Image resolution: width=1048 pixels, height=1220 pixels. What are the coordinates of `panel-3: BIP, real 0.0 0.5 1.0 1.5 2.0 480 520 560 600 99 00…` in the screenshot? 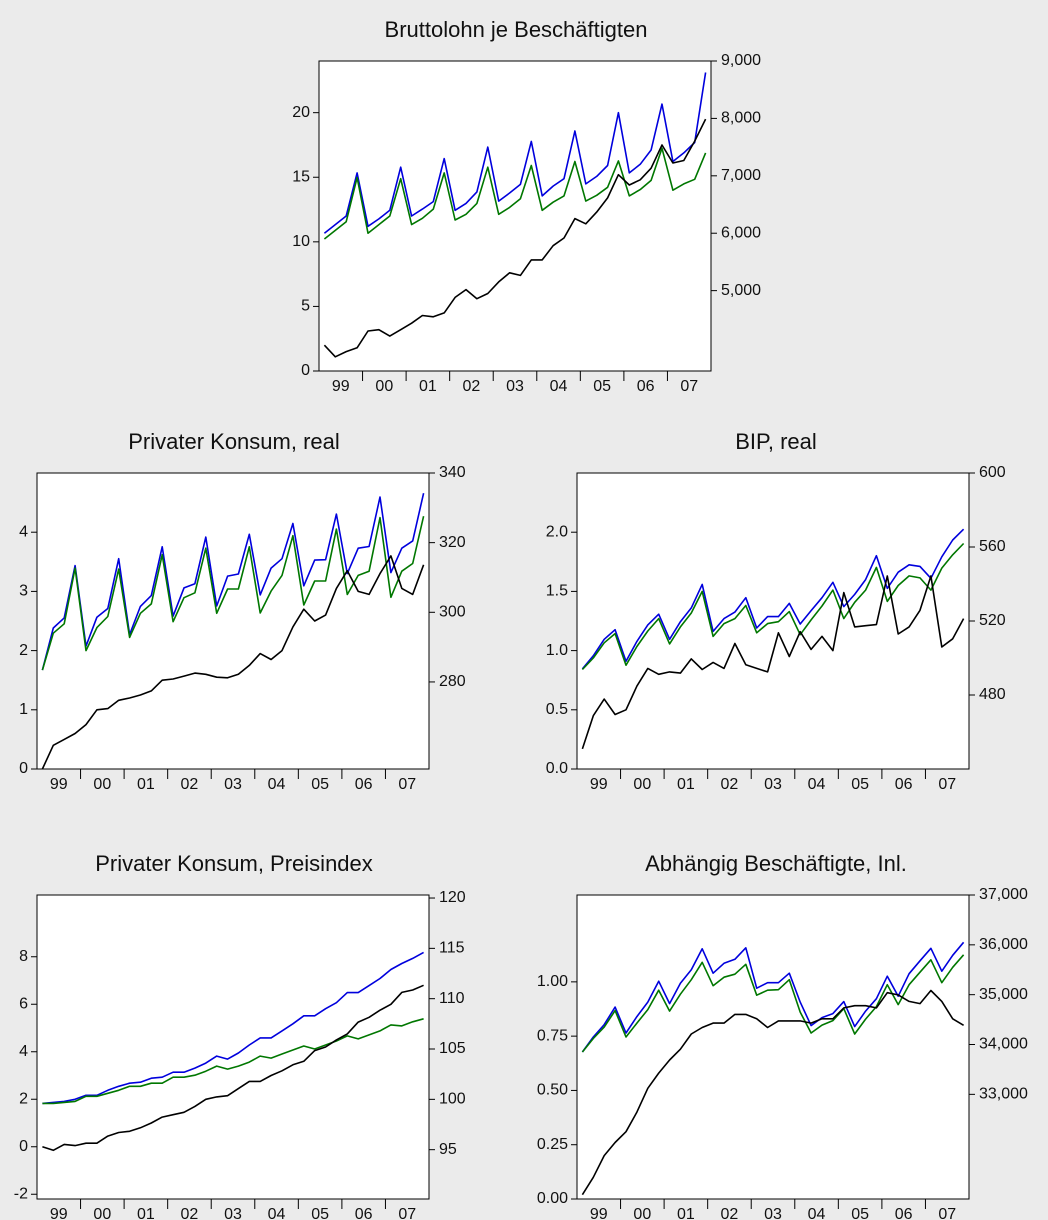 It's located at (776, 611).